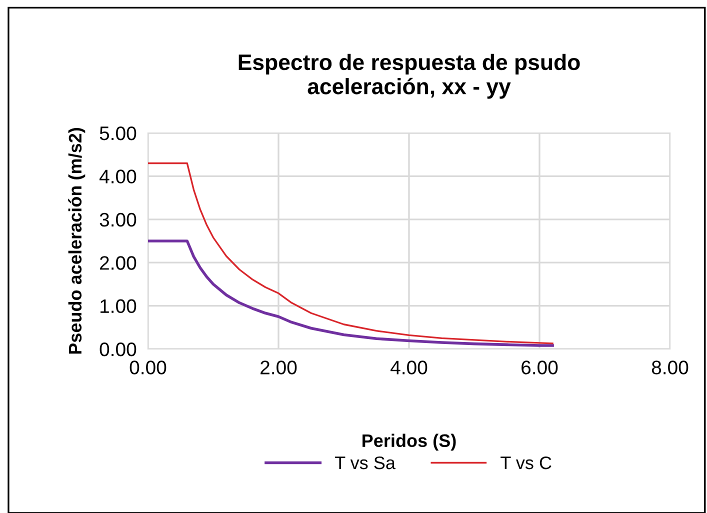 This screenshot has height=513, width=707. Describe the element at coordinates (118, 306) in the screenshot. I see `y-tick-label: 1.00` at that location.